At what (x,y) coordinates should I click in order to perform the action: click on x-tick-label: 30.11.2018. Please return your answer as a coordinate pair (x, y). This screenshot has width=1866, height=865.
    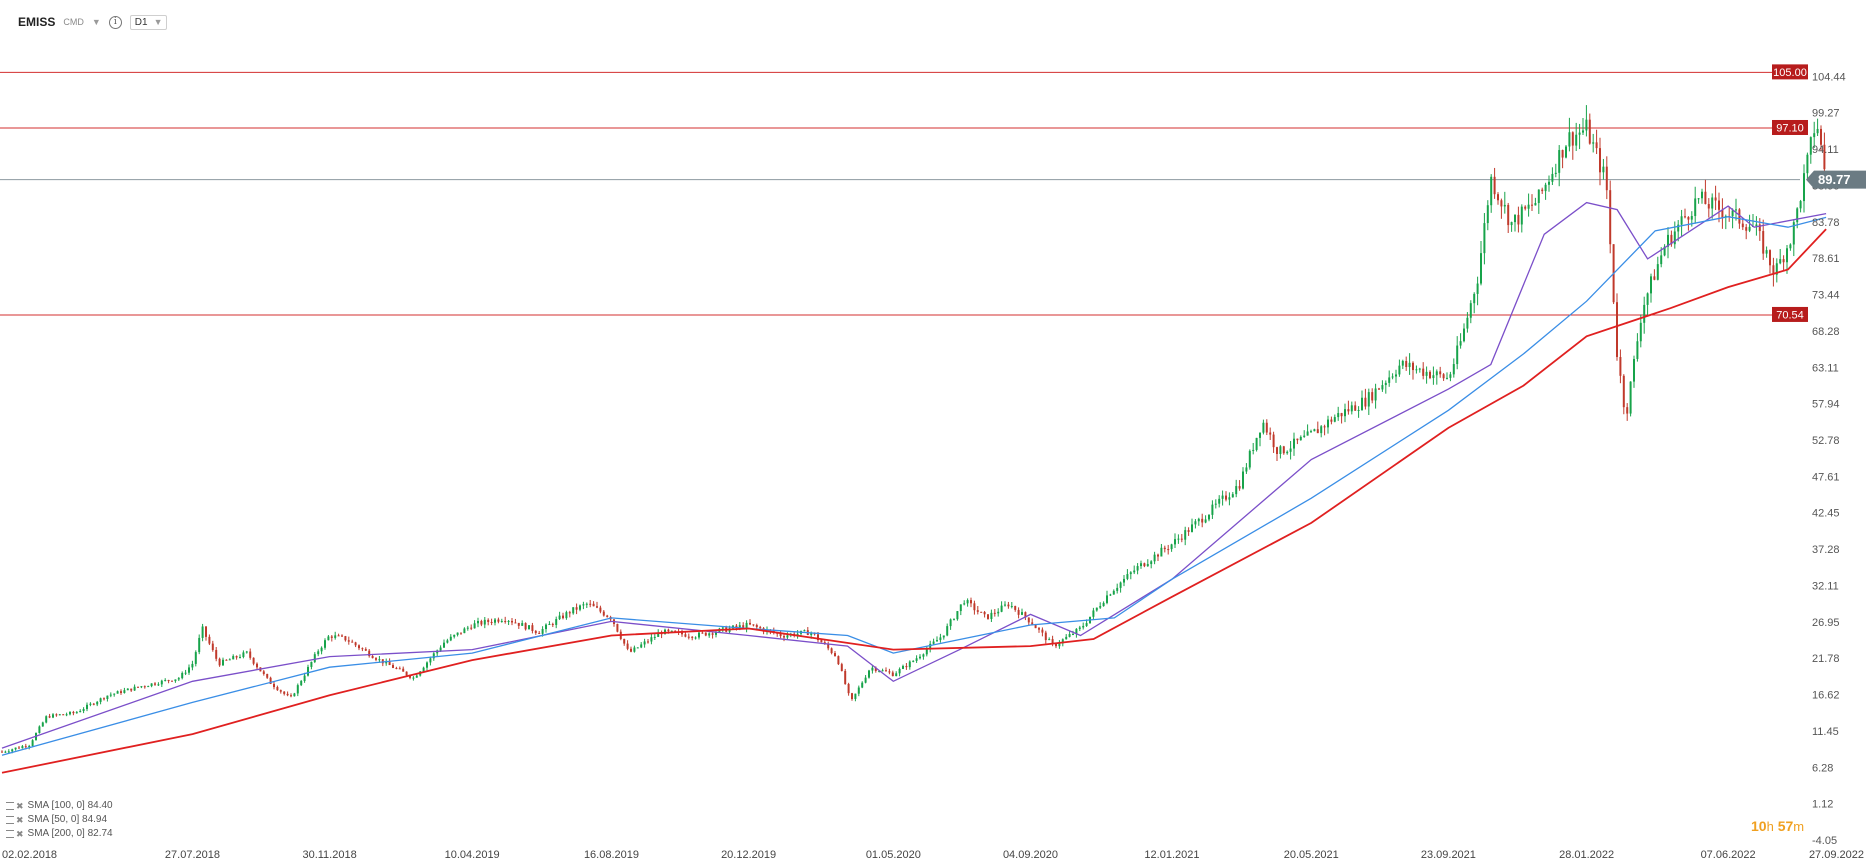
    Looking at the image, I should click on (329, 855).